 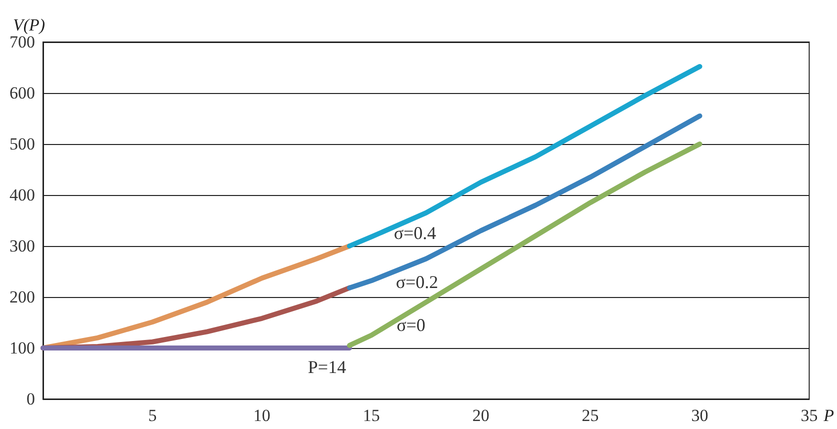 What do you see at coordinates (22, 42) in the screenshot?
I see `y-tick-label: 700` at bounding box center [22, 42].